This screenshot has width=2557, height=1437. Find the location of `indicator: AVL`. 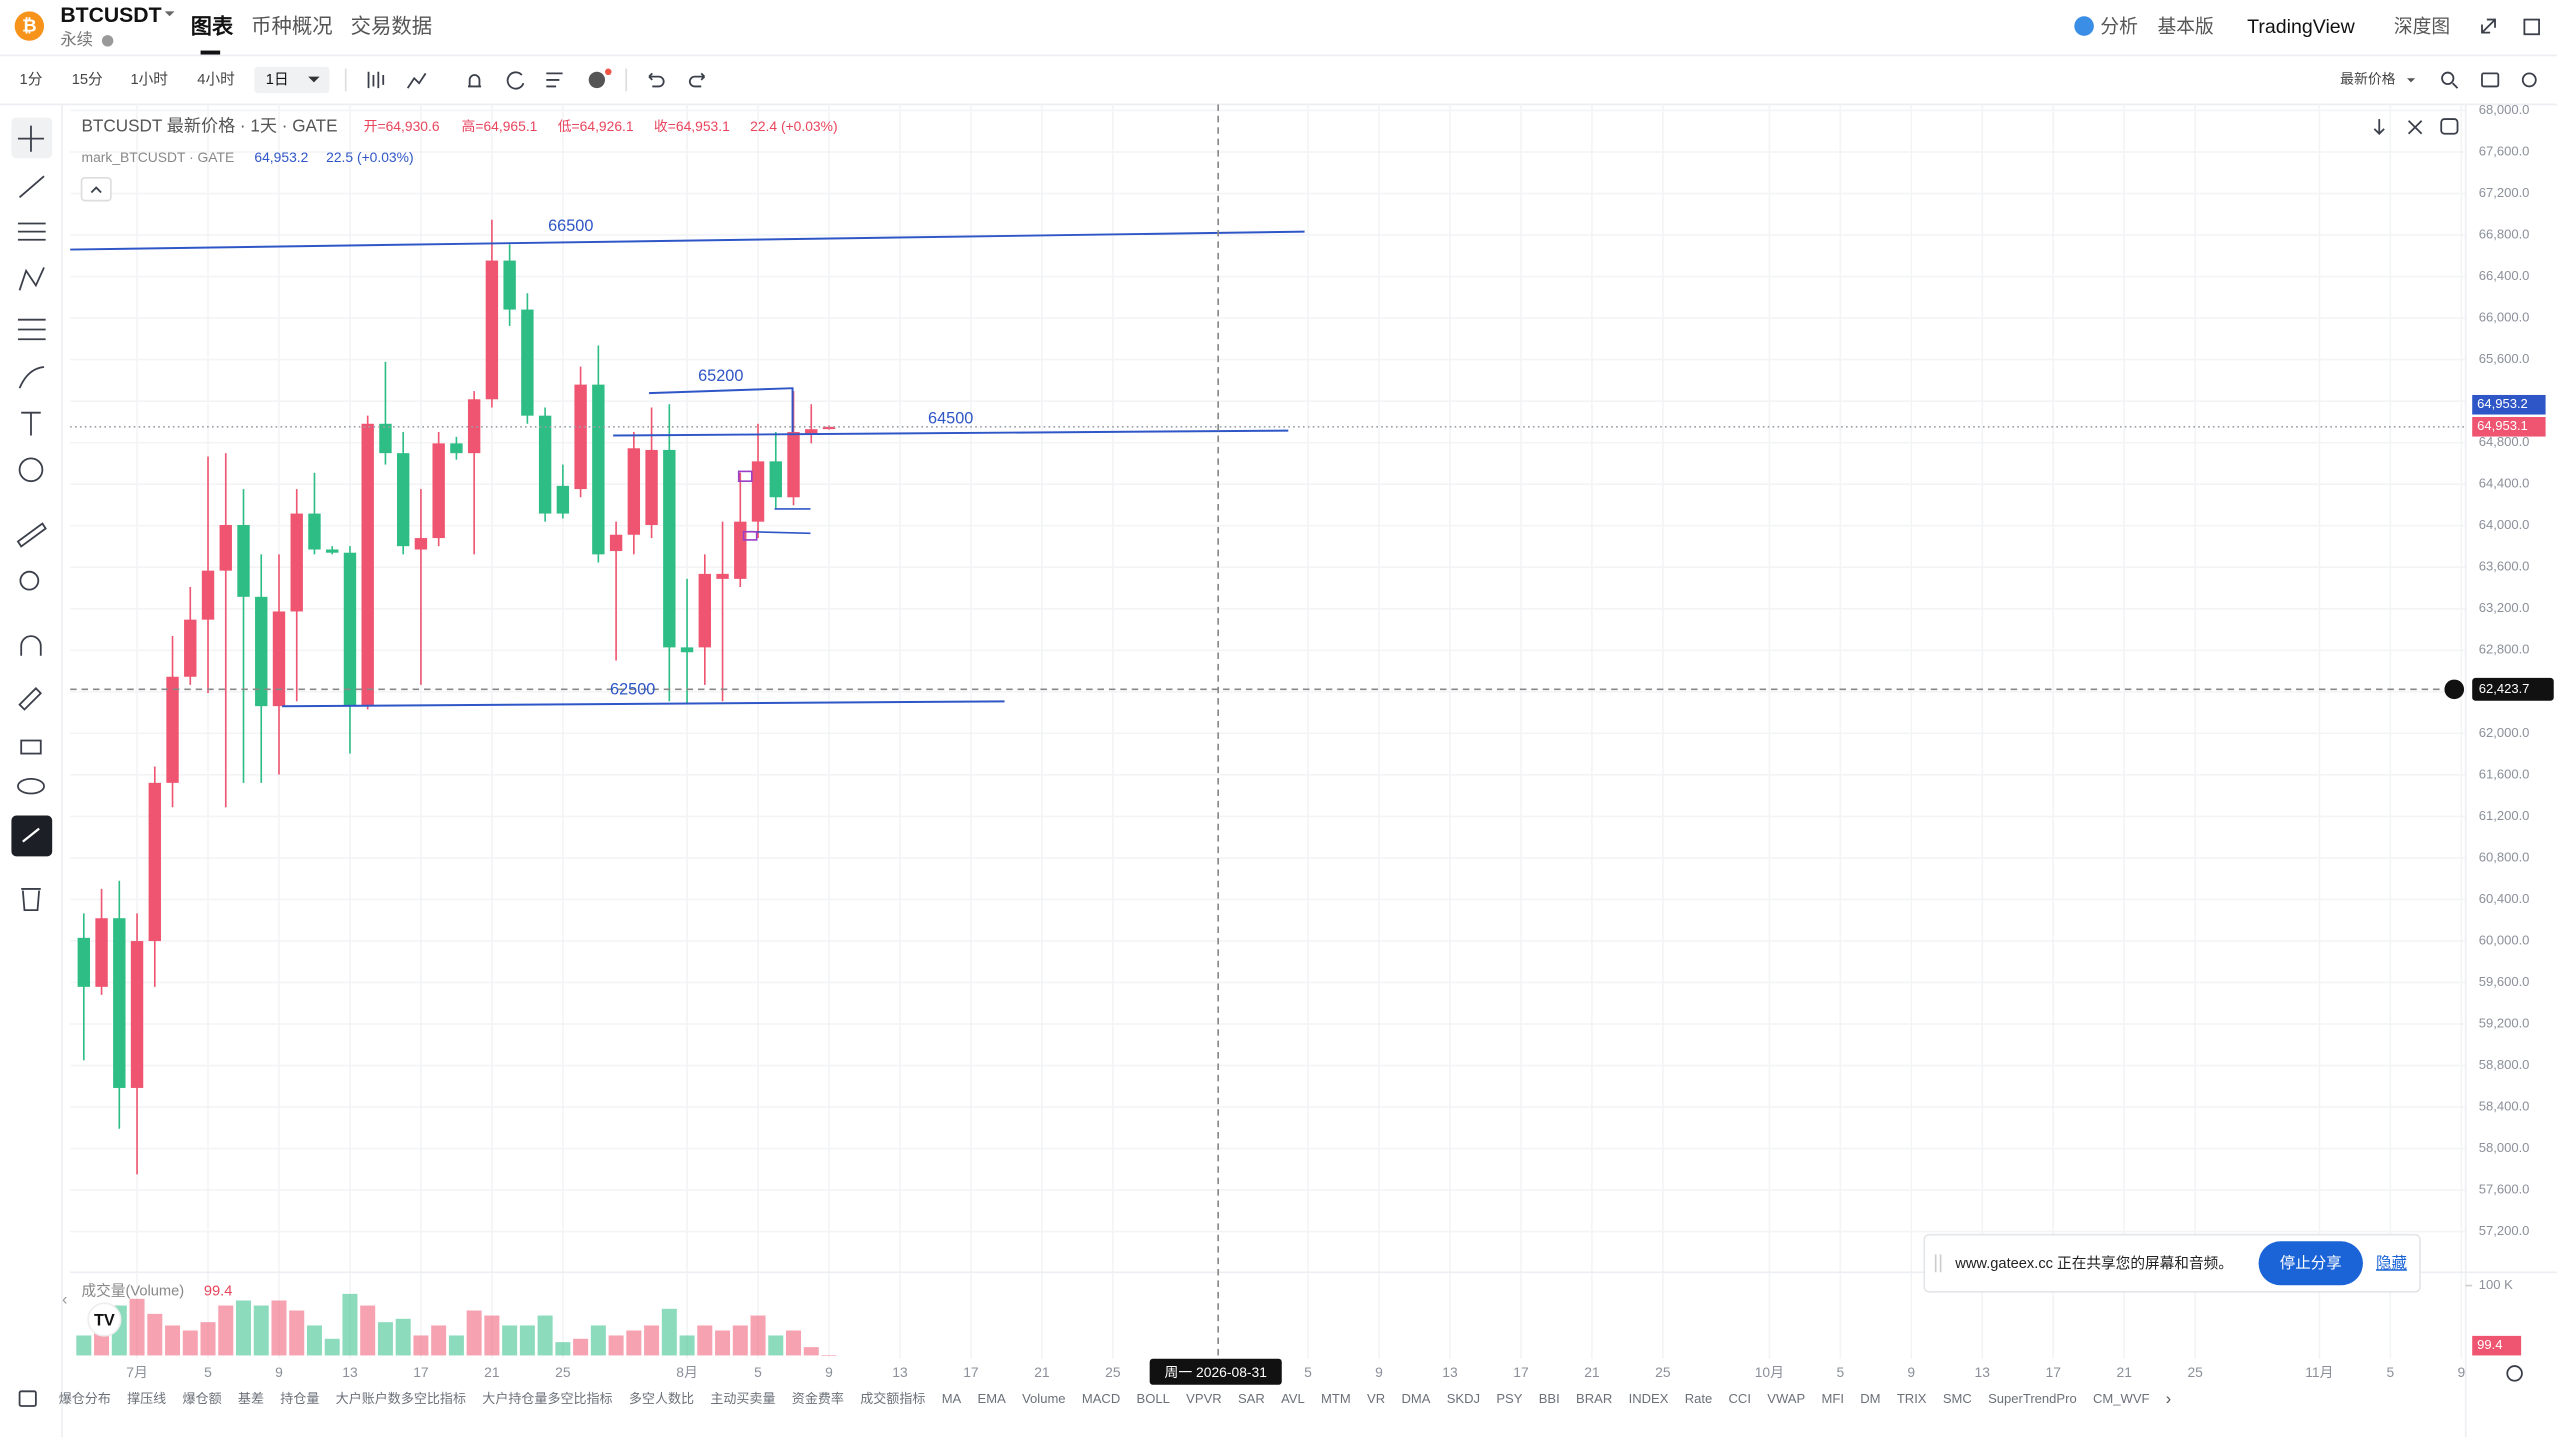

indicator: AVL is located at coordinates (1293, 1398).